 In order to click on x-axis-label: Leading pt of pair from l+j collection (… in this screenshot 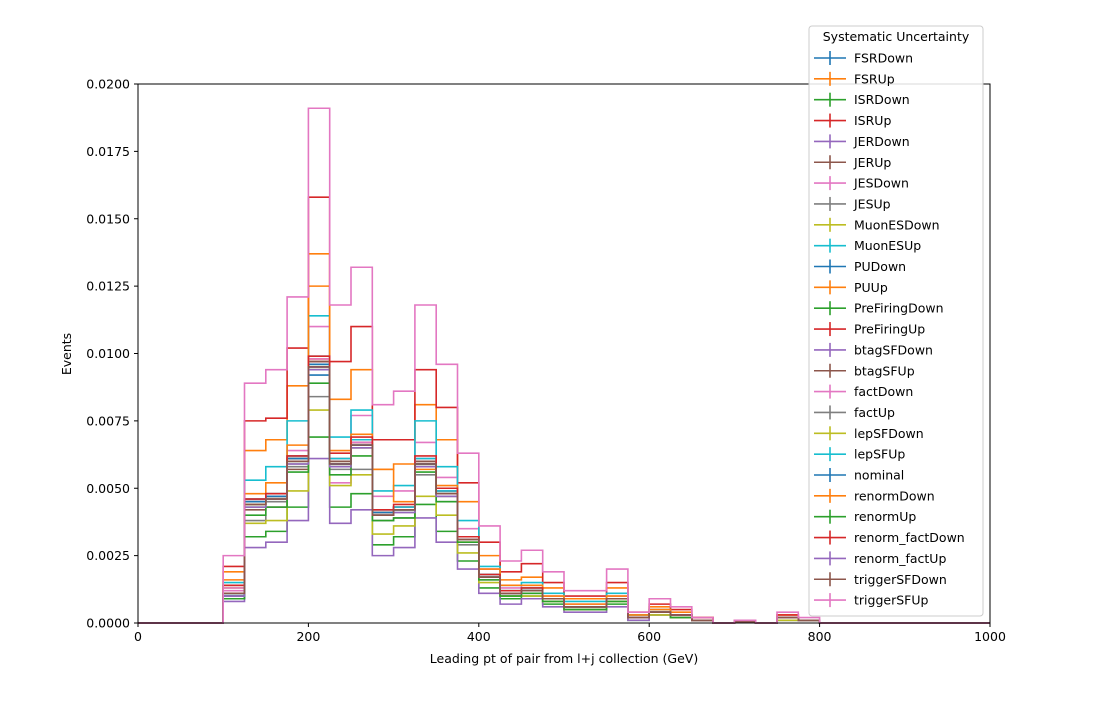, I will do `click(564, 658)`.